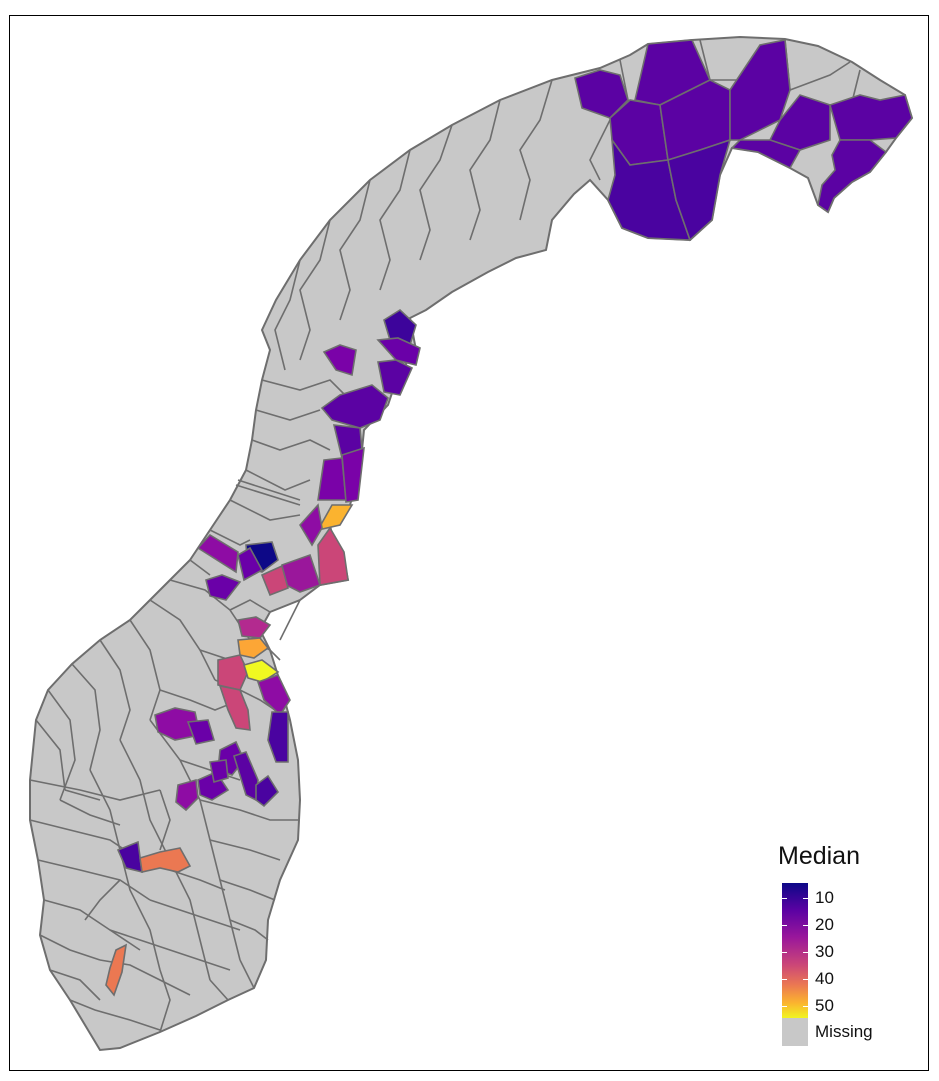 The width and height of the screenshot is (939, 1081). I want to click on legend-missing-swatch, so click(795, 1032).